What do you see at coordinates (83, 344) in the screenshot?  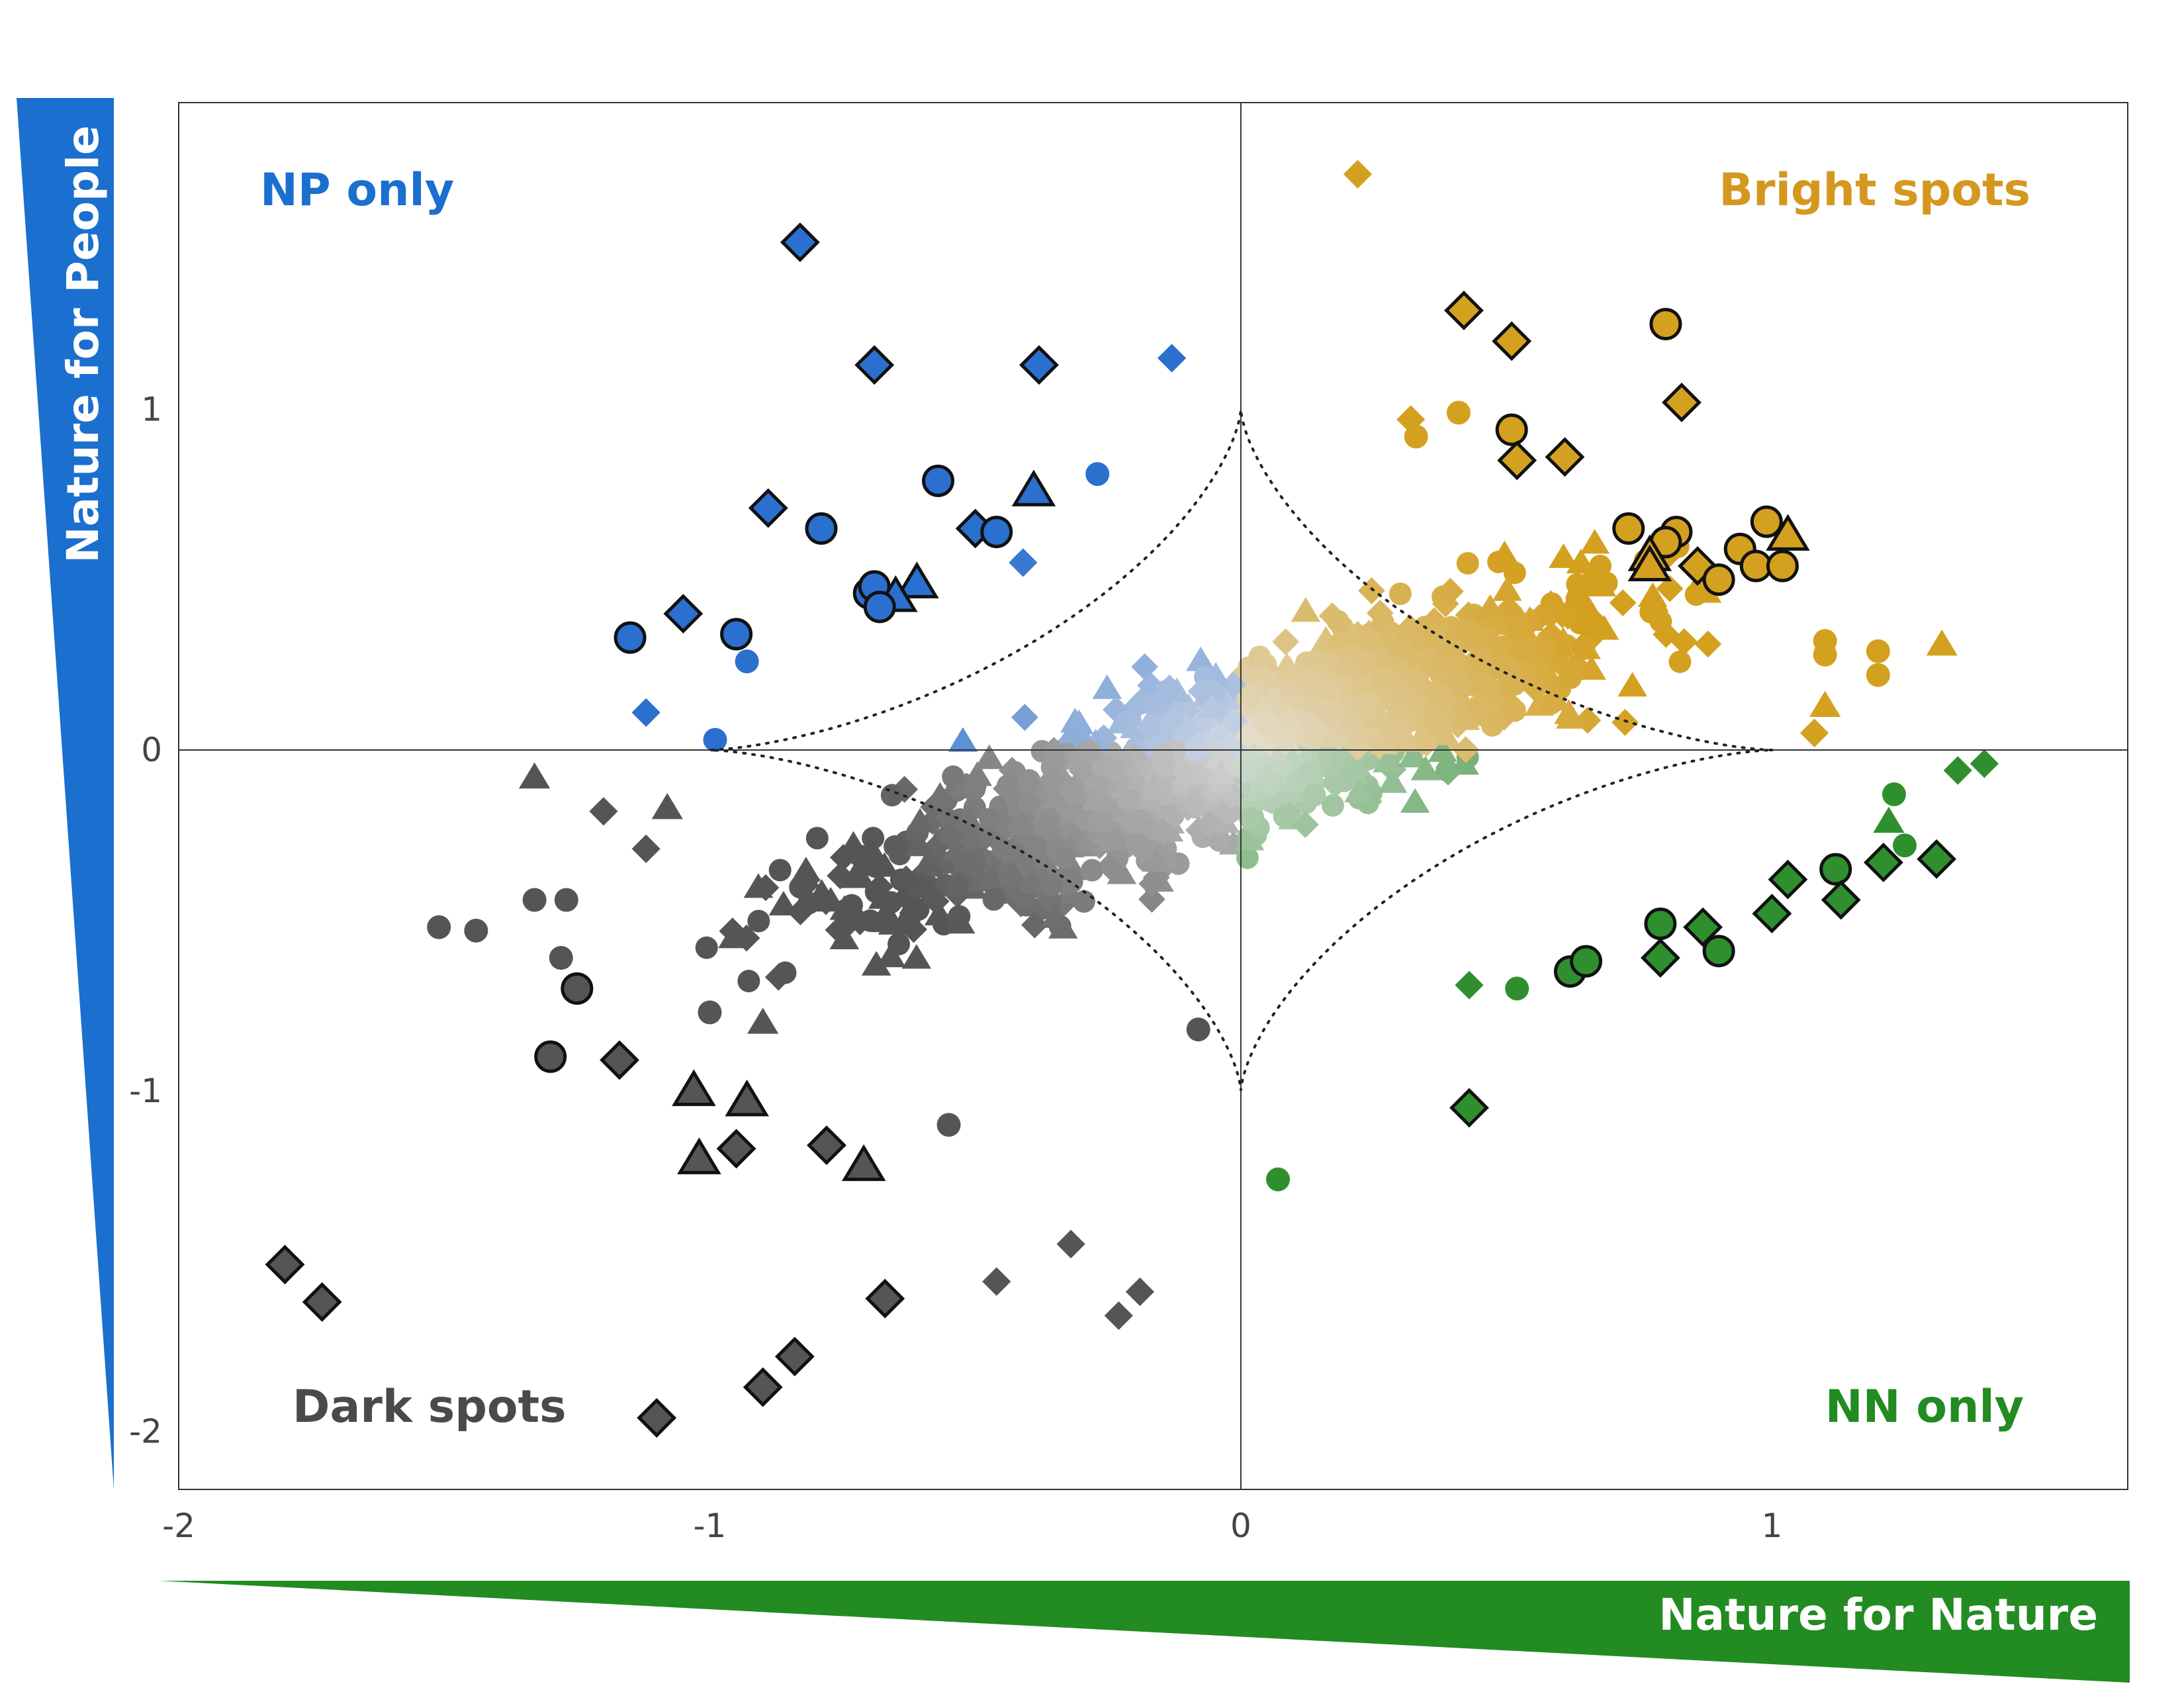 I see `y-axis-title: Nature for People` at bounding box center [83, 344].